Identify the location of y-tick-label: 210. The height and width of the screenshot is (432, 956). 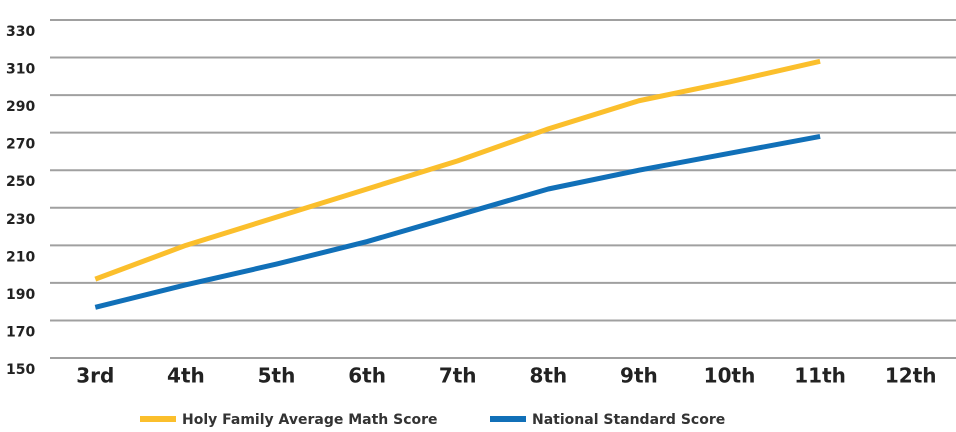
(20, 257).